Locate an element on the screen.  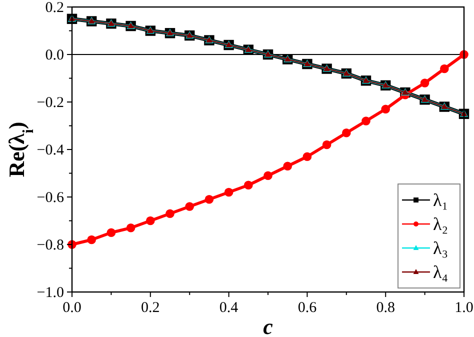
y-tick-label: −0.4 is located at coordinates (50, 150).